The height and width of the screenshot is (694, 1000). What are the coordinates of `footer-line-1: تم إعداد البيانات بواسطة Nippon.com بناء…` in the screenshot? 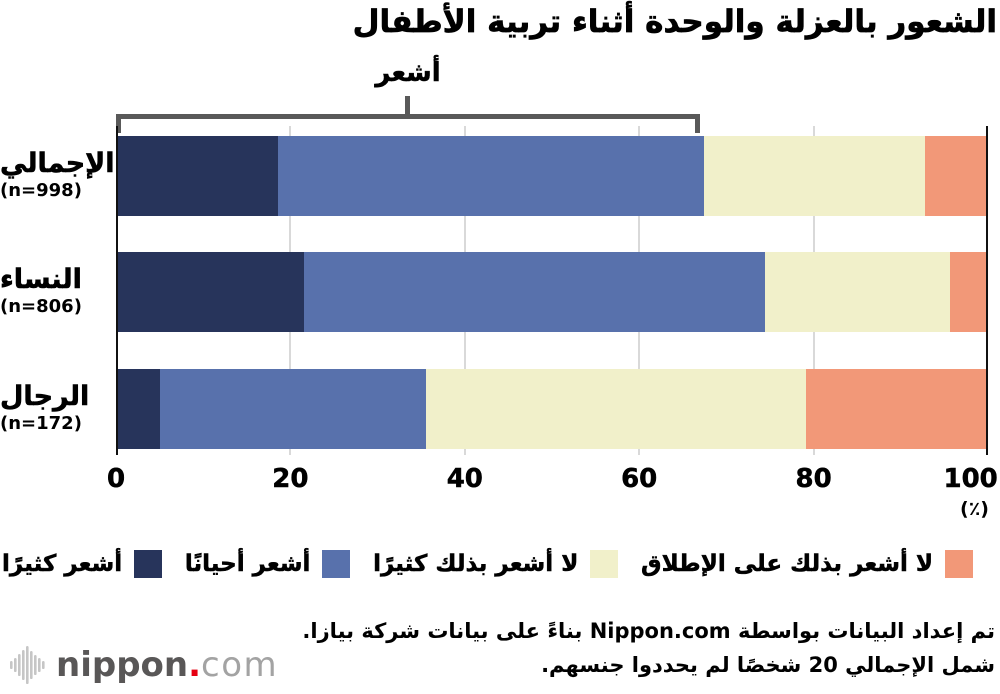 It's located at (648, 631).